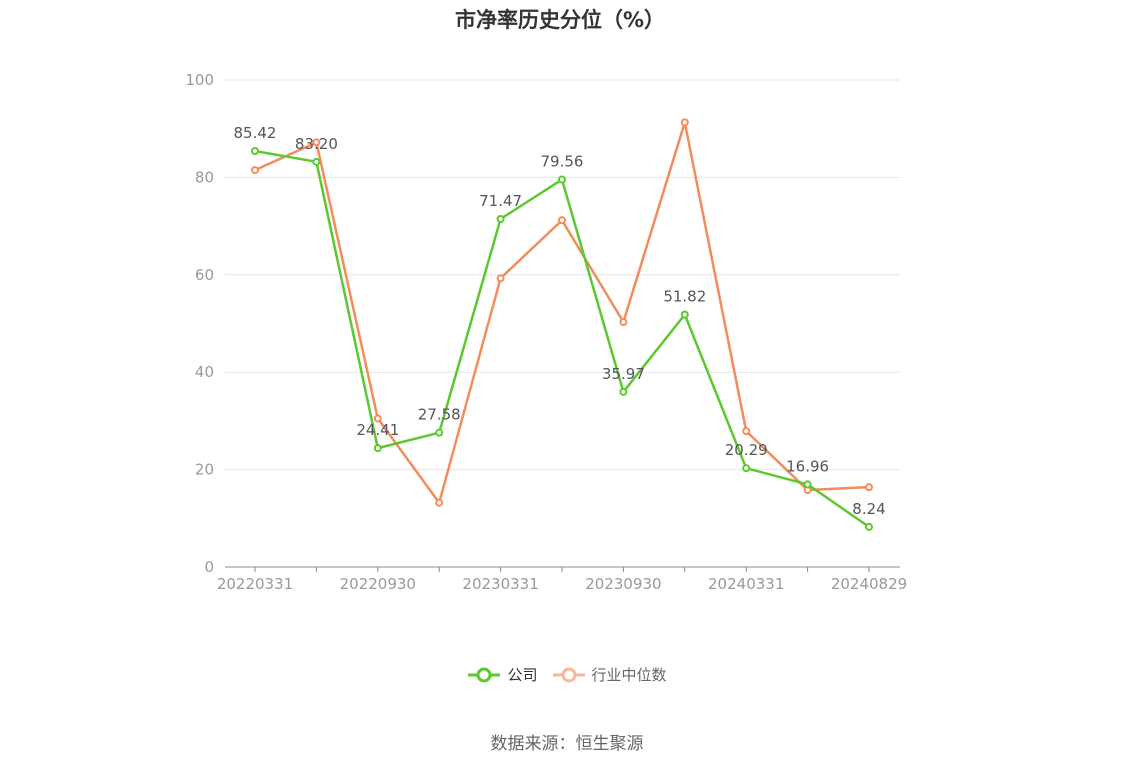 The height and width of the screenshot is (766, 1134). Describe the element at coordinates (500, 584) in the screenshot. I see `x-tick-label: 20230331` at that location.